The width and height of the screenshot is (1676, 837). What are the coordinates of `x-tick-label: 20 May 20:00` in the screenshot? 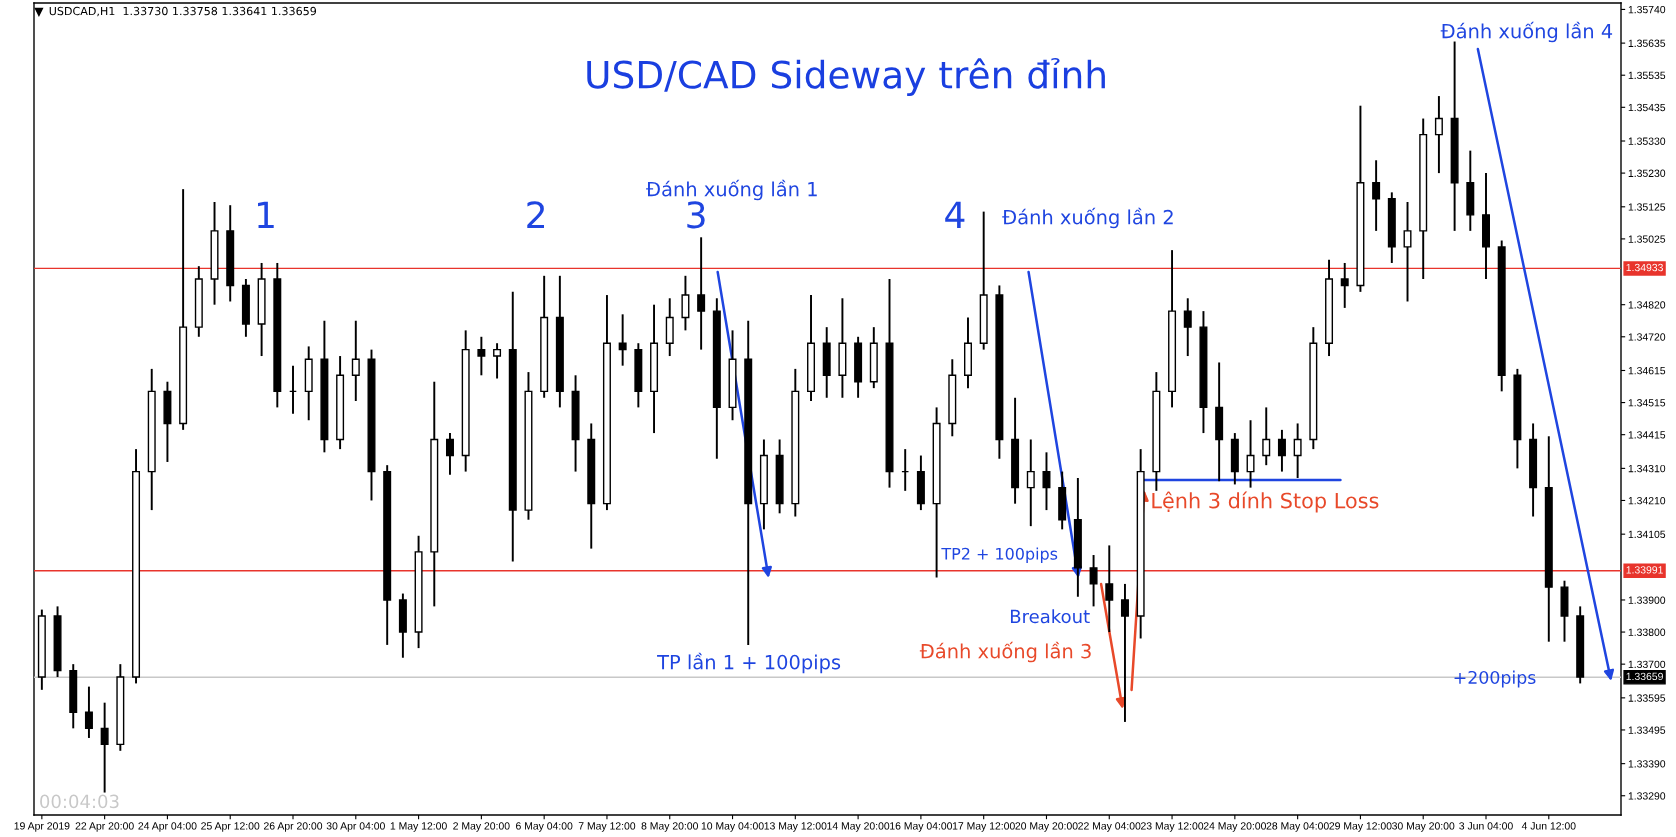 It's located at (1046, 827).